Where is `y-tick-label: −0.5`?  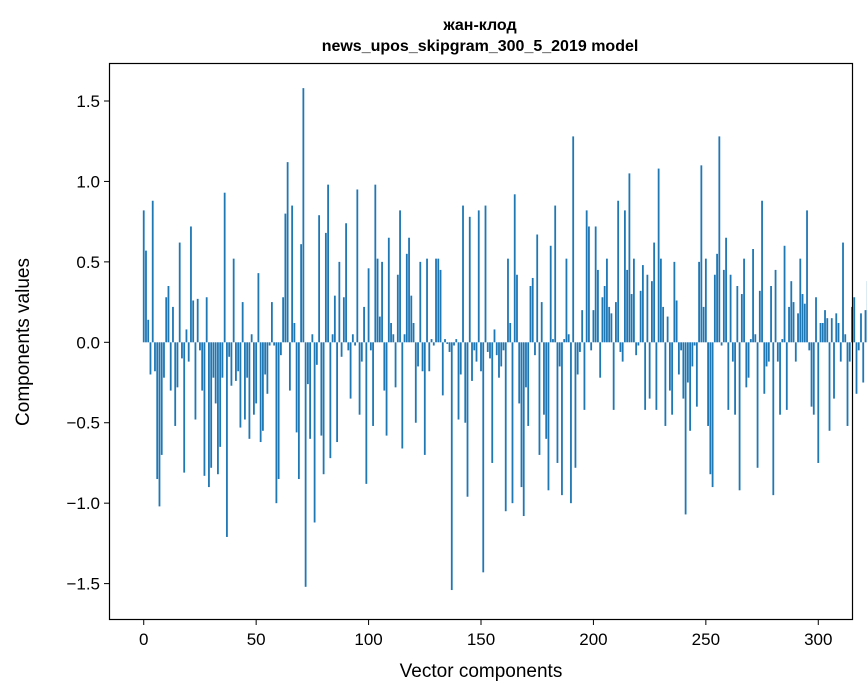 y-tick-label: −0.5 is located at coordinates (83, 423).